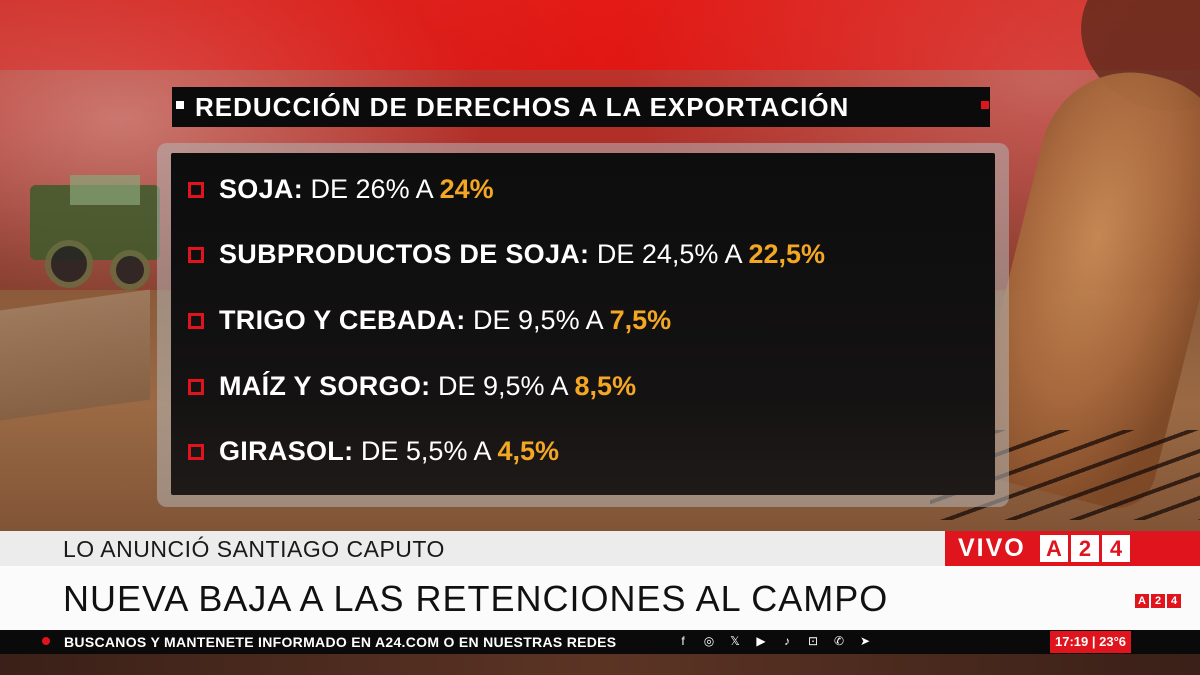  What do you see at coordinates (600, 35) in the screenshot?
I see `red-overlay` at bounding box center [600, 35].